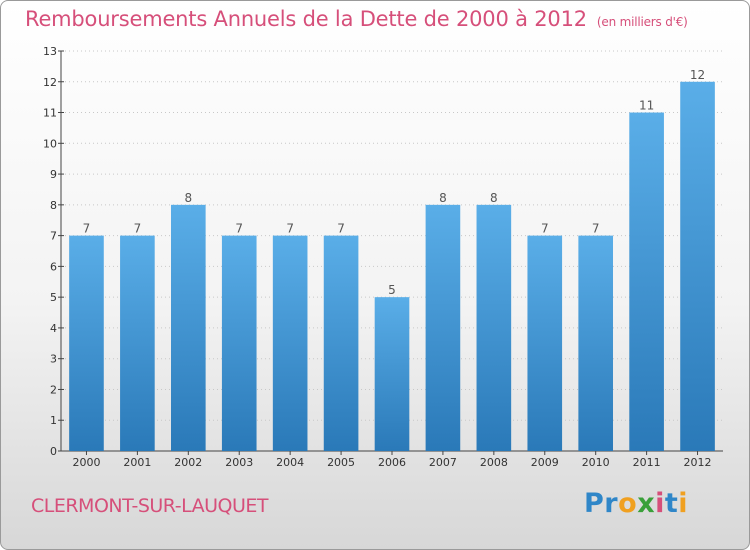  What do you see at coordinates (53, 328) in the screenshot?
I see `y-tick-label: 4` at bounding box center [53, 328].